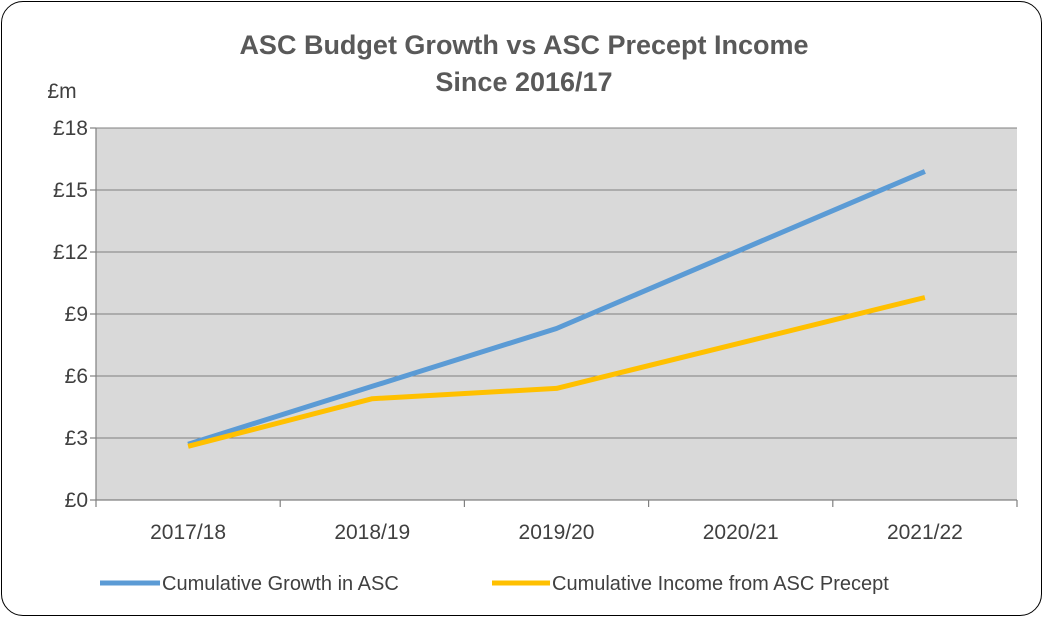 The height and width of the screenshot is (619, 1045). Describe the element at coordinates (70, 128) in the screenshot. I see `y-tick-label-6: £18` at that location.